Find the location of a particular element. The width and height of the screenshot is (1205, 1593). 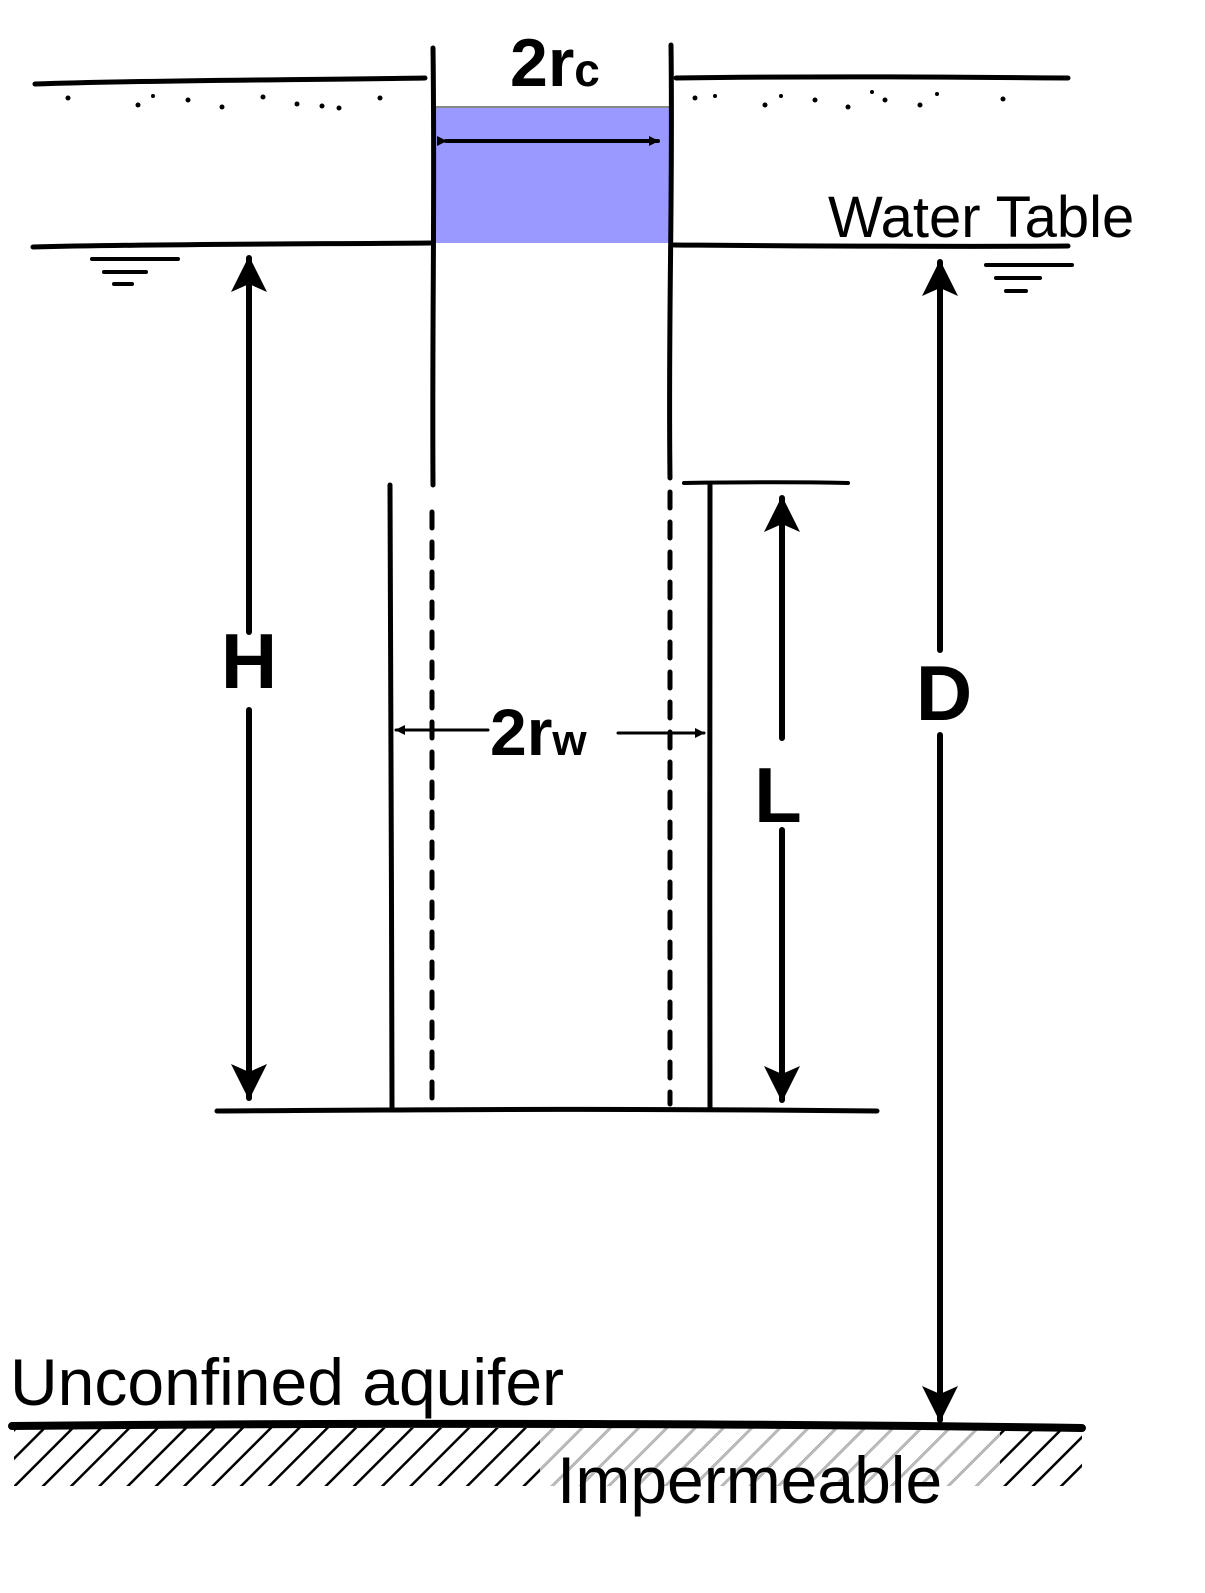

aquifer-type-label: Unconfined aquifer is located at coordinates (287, 1382).